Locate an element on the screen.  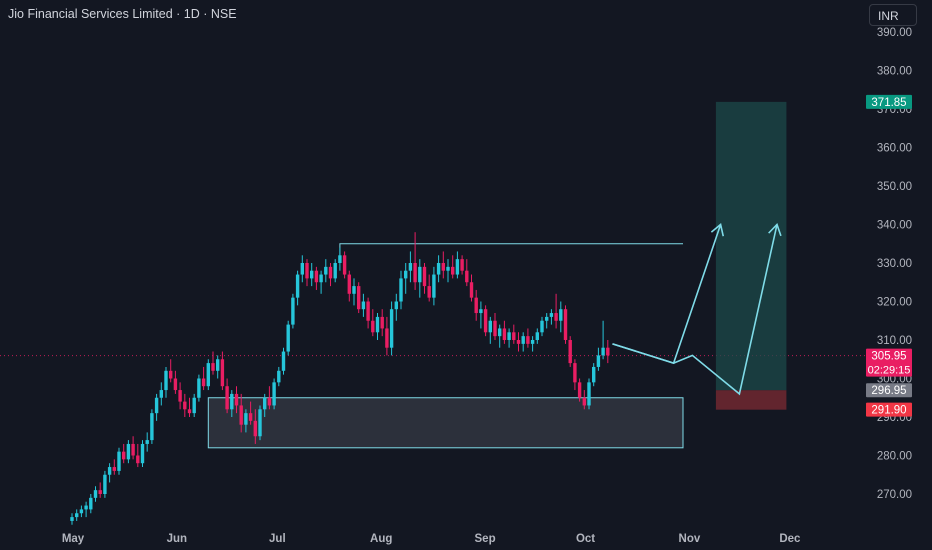
y-tick-label: 340.00 is located at coordinates (894, 226).